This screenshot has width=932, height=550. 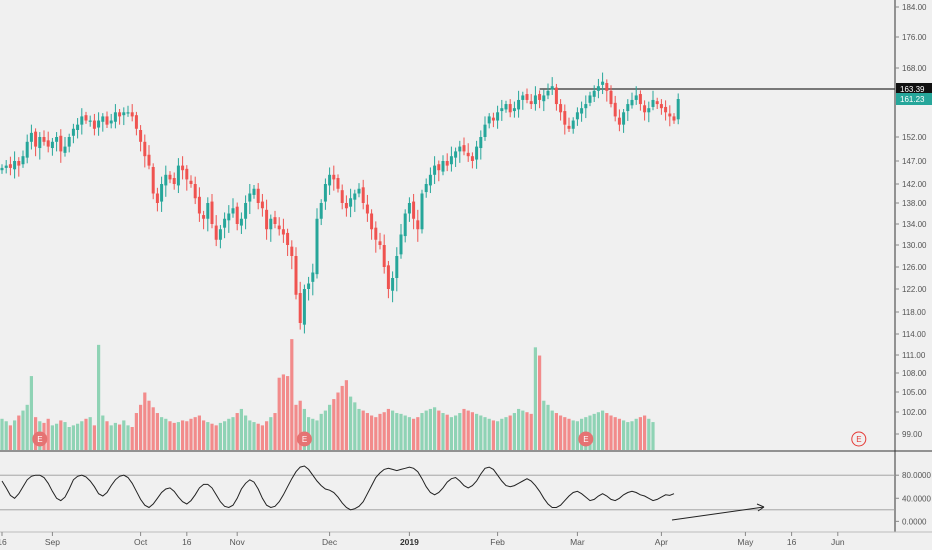 I want to click on price-tick-label: 114.00, so click(x=914, y=334).